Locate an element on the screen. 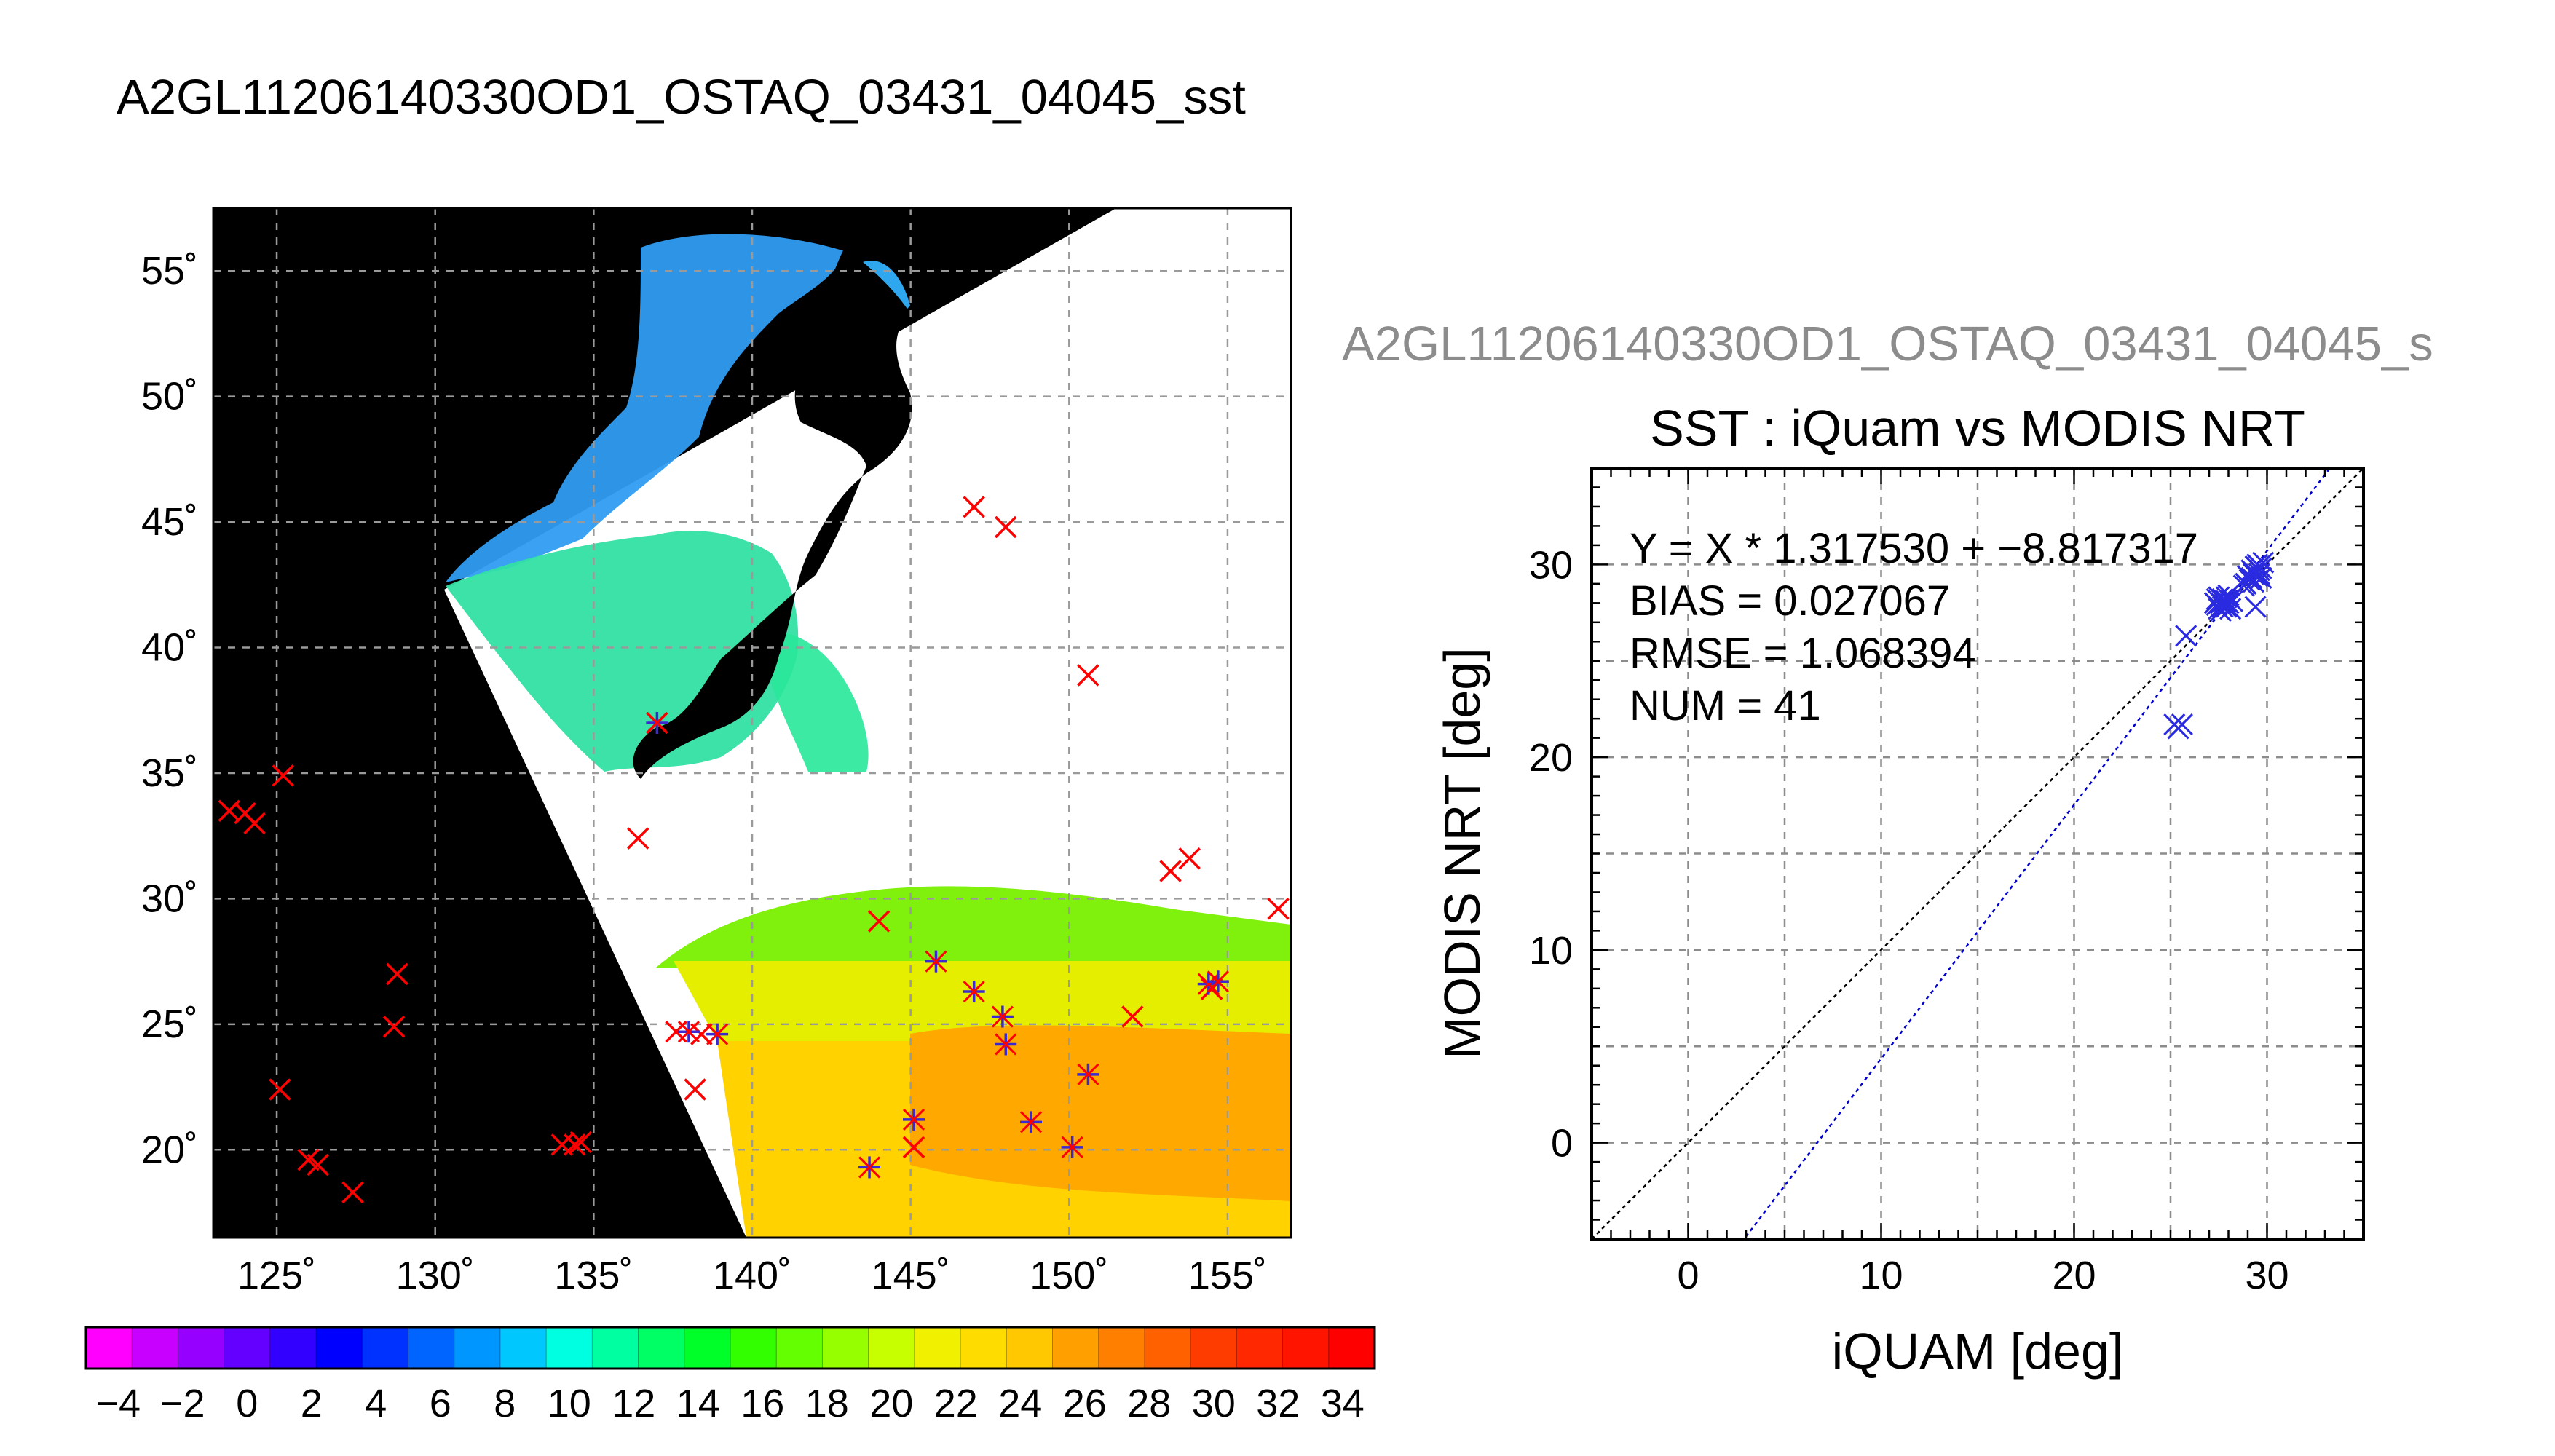 This screenshot has height=1456, width=2555. colorbar-tick-label: 2 is located at coordinates (312, 1403).